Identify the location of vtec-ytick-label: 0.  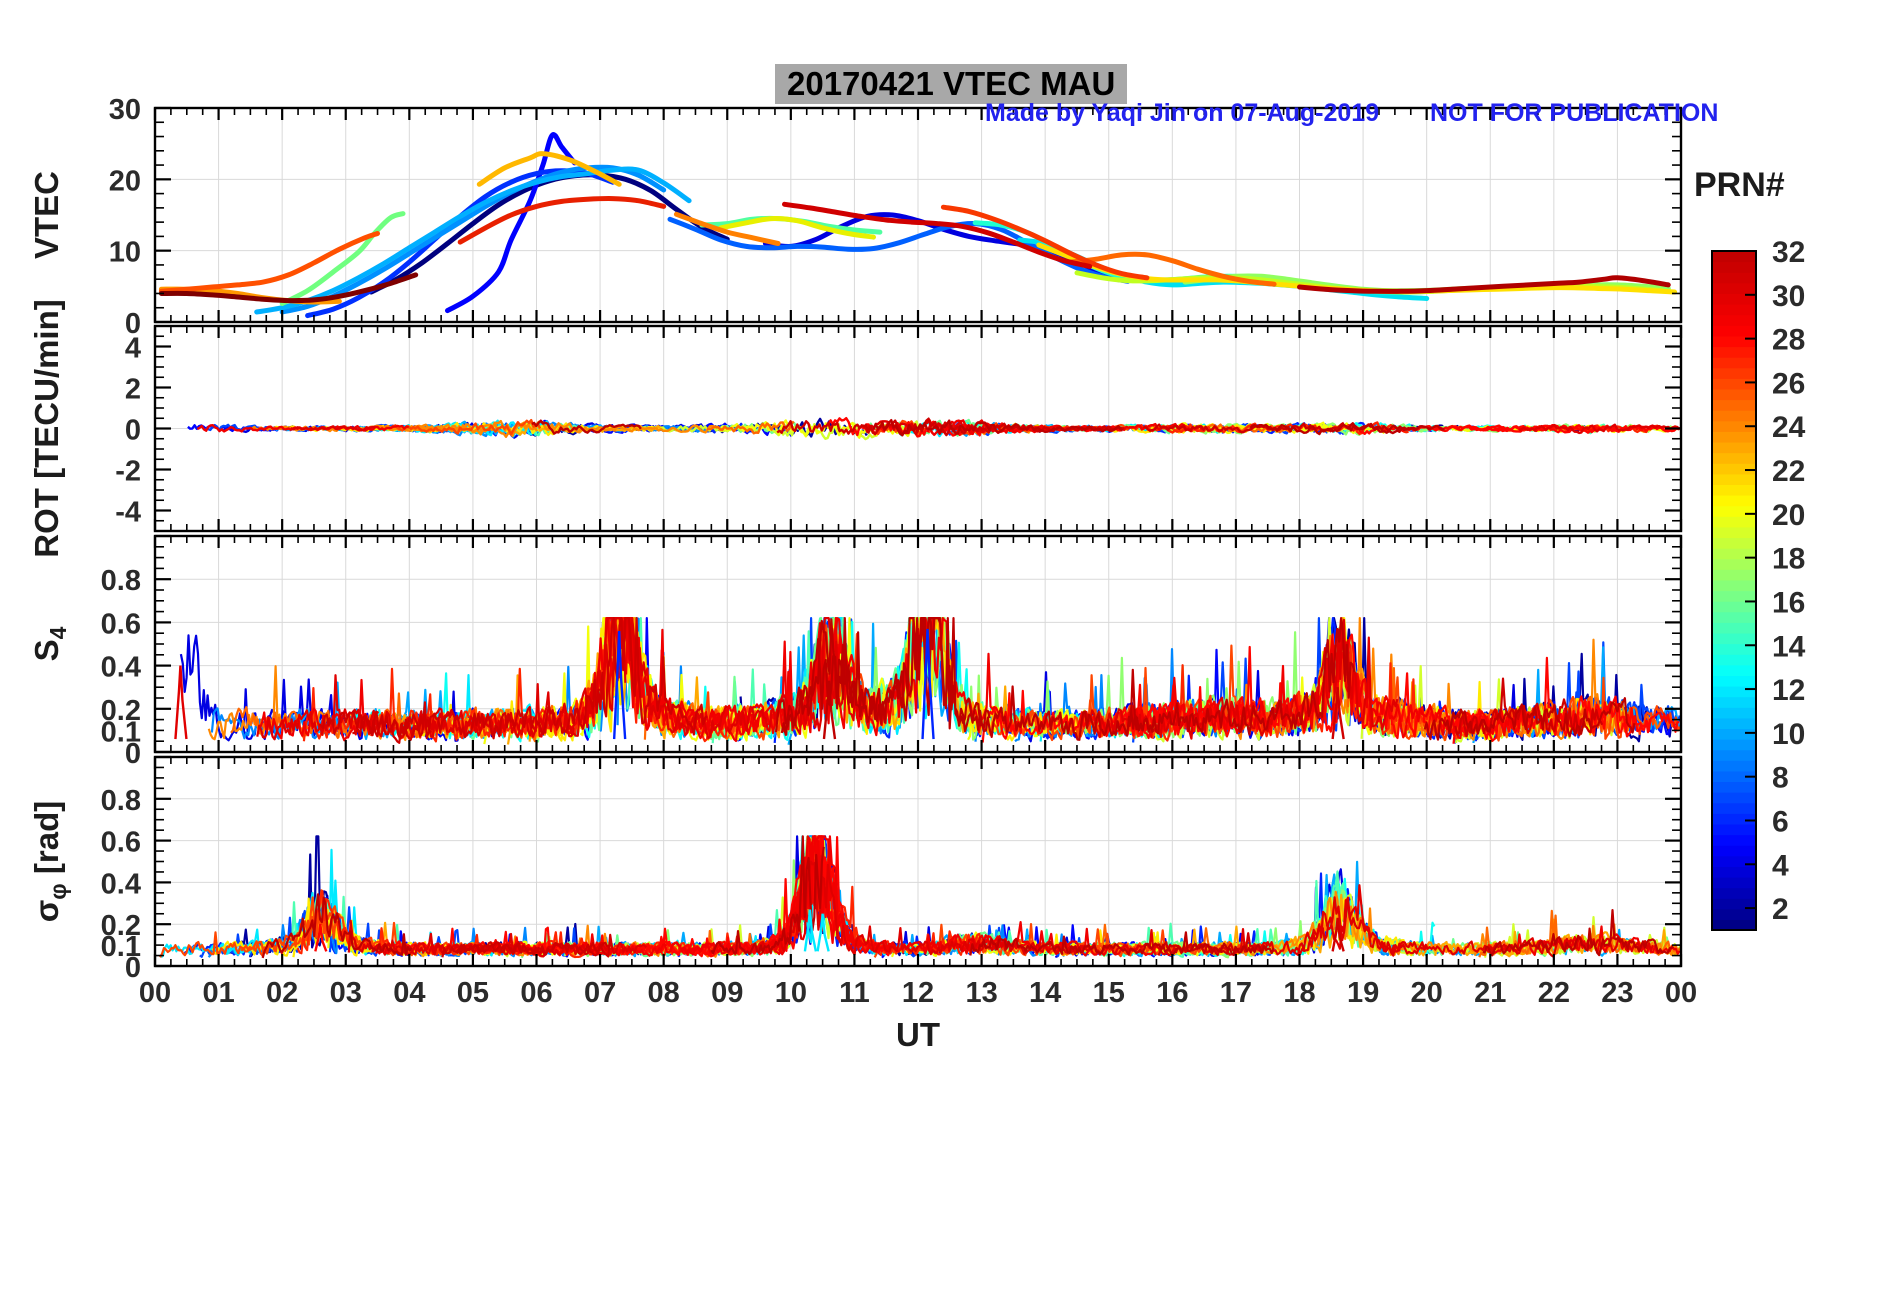
(133, 324).